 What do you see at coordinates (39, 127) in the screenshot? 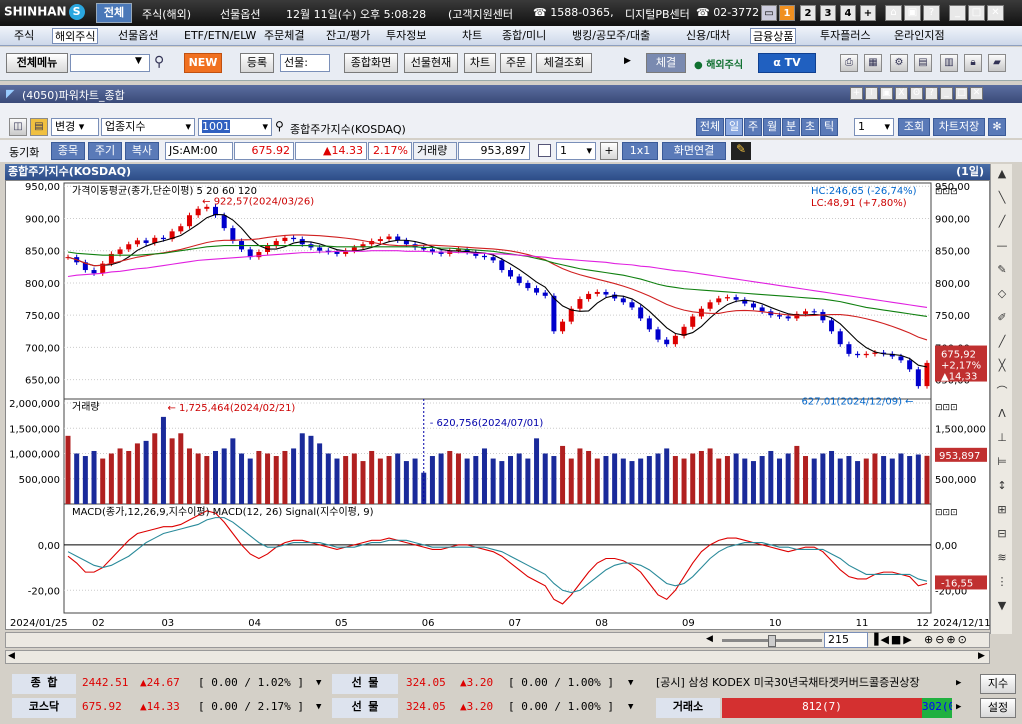
I see `screen-toggle-icon: ▤` at bounding box center [39, 127].